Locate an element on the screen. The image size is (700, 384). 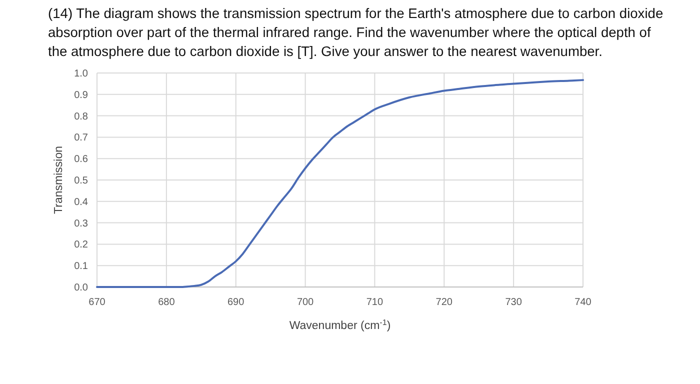
x-tick-label: 740 is located at coordinates (583, 302).